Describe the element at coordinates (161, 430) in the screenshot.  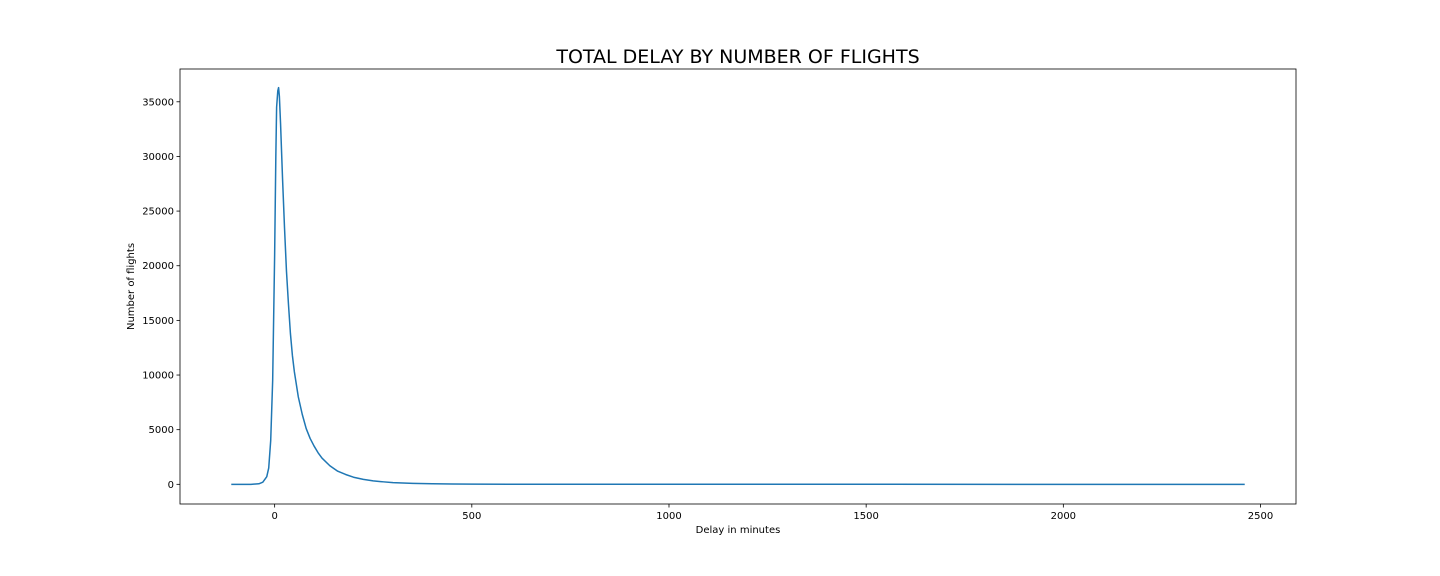
I see `y-tick-label-5000: 5000` at that location.